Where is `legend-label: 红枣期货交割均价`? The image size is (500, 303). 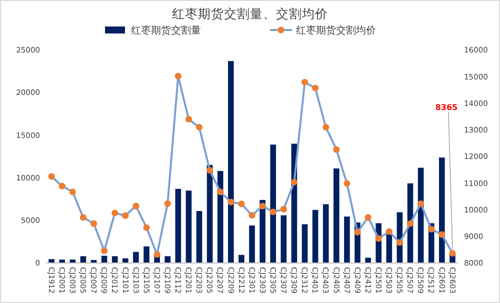
legend-label: 红枣期货交割均价 is located at coordinates (336, 30).